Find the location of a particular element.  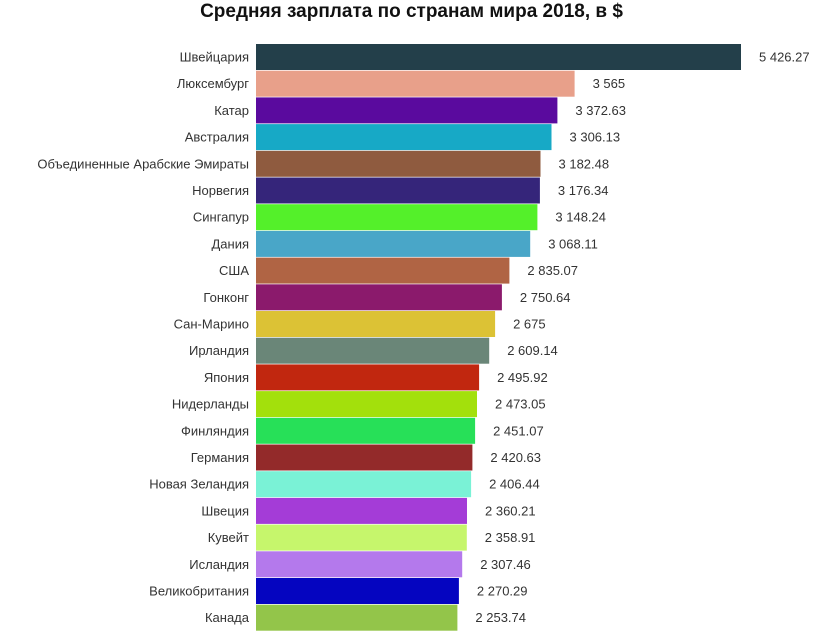

value-label-12: 2 495.92 is located at coordinates (522, 377).